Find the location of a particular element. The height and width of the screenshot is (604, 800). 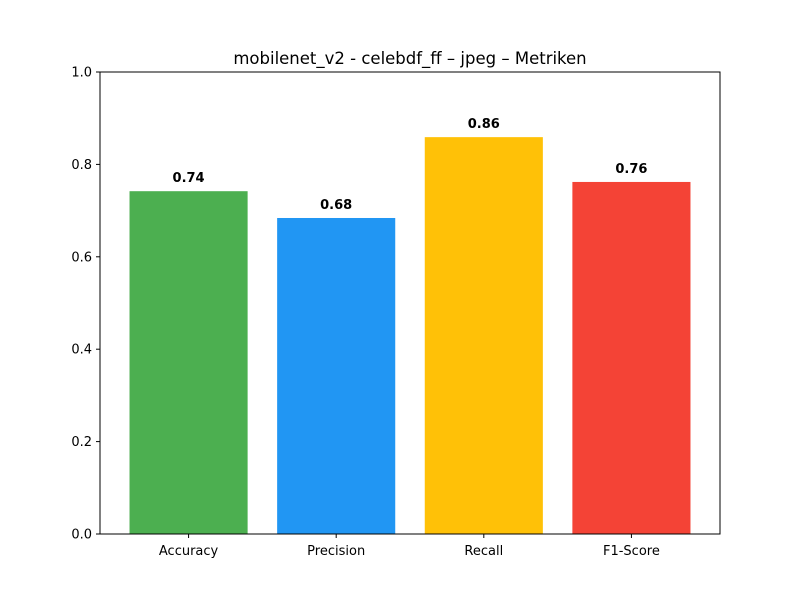

data-label: 0.86 is located at coordinates (484, 124).